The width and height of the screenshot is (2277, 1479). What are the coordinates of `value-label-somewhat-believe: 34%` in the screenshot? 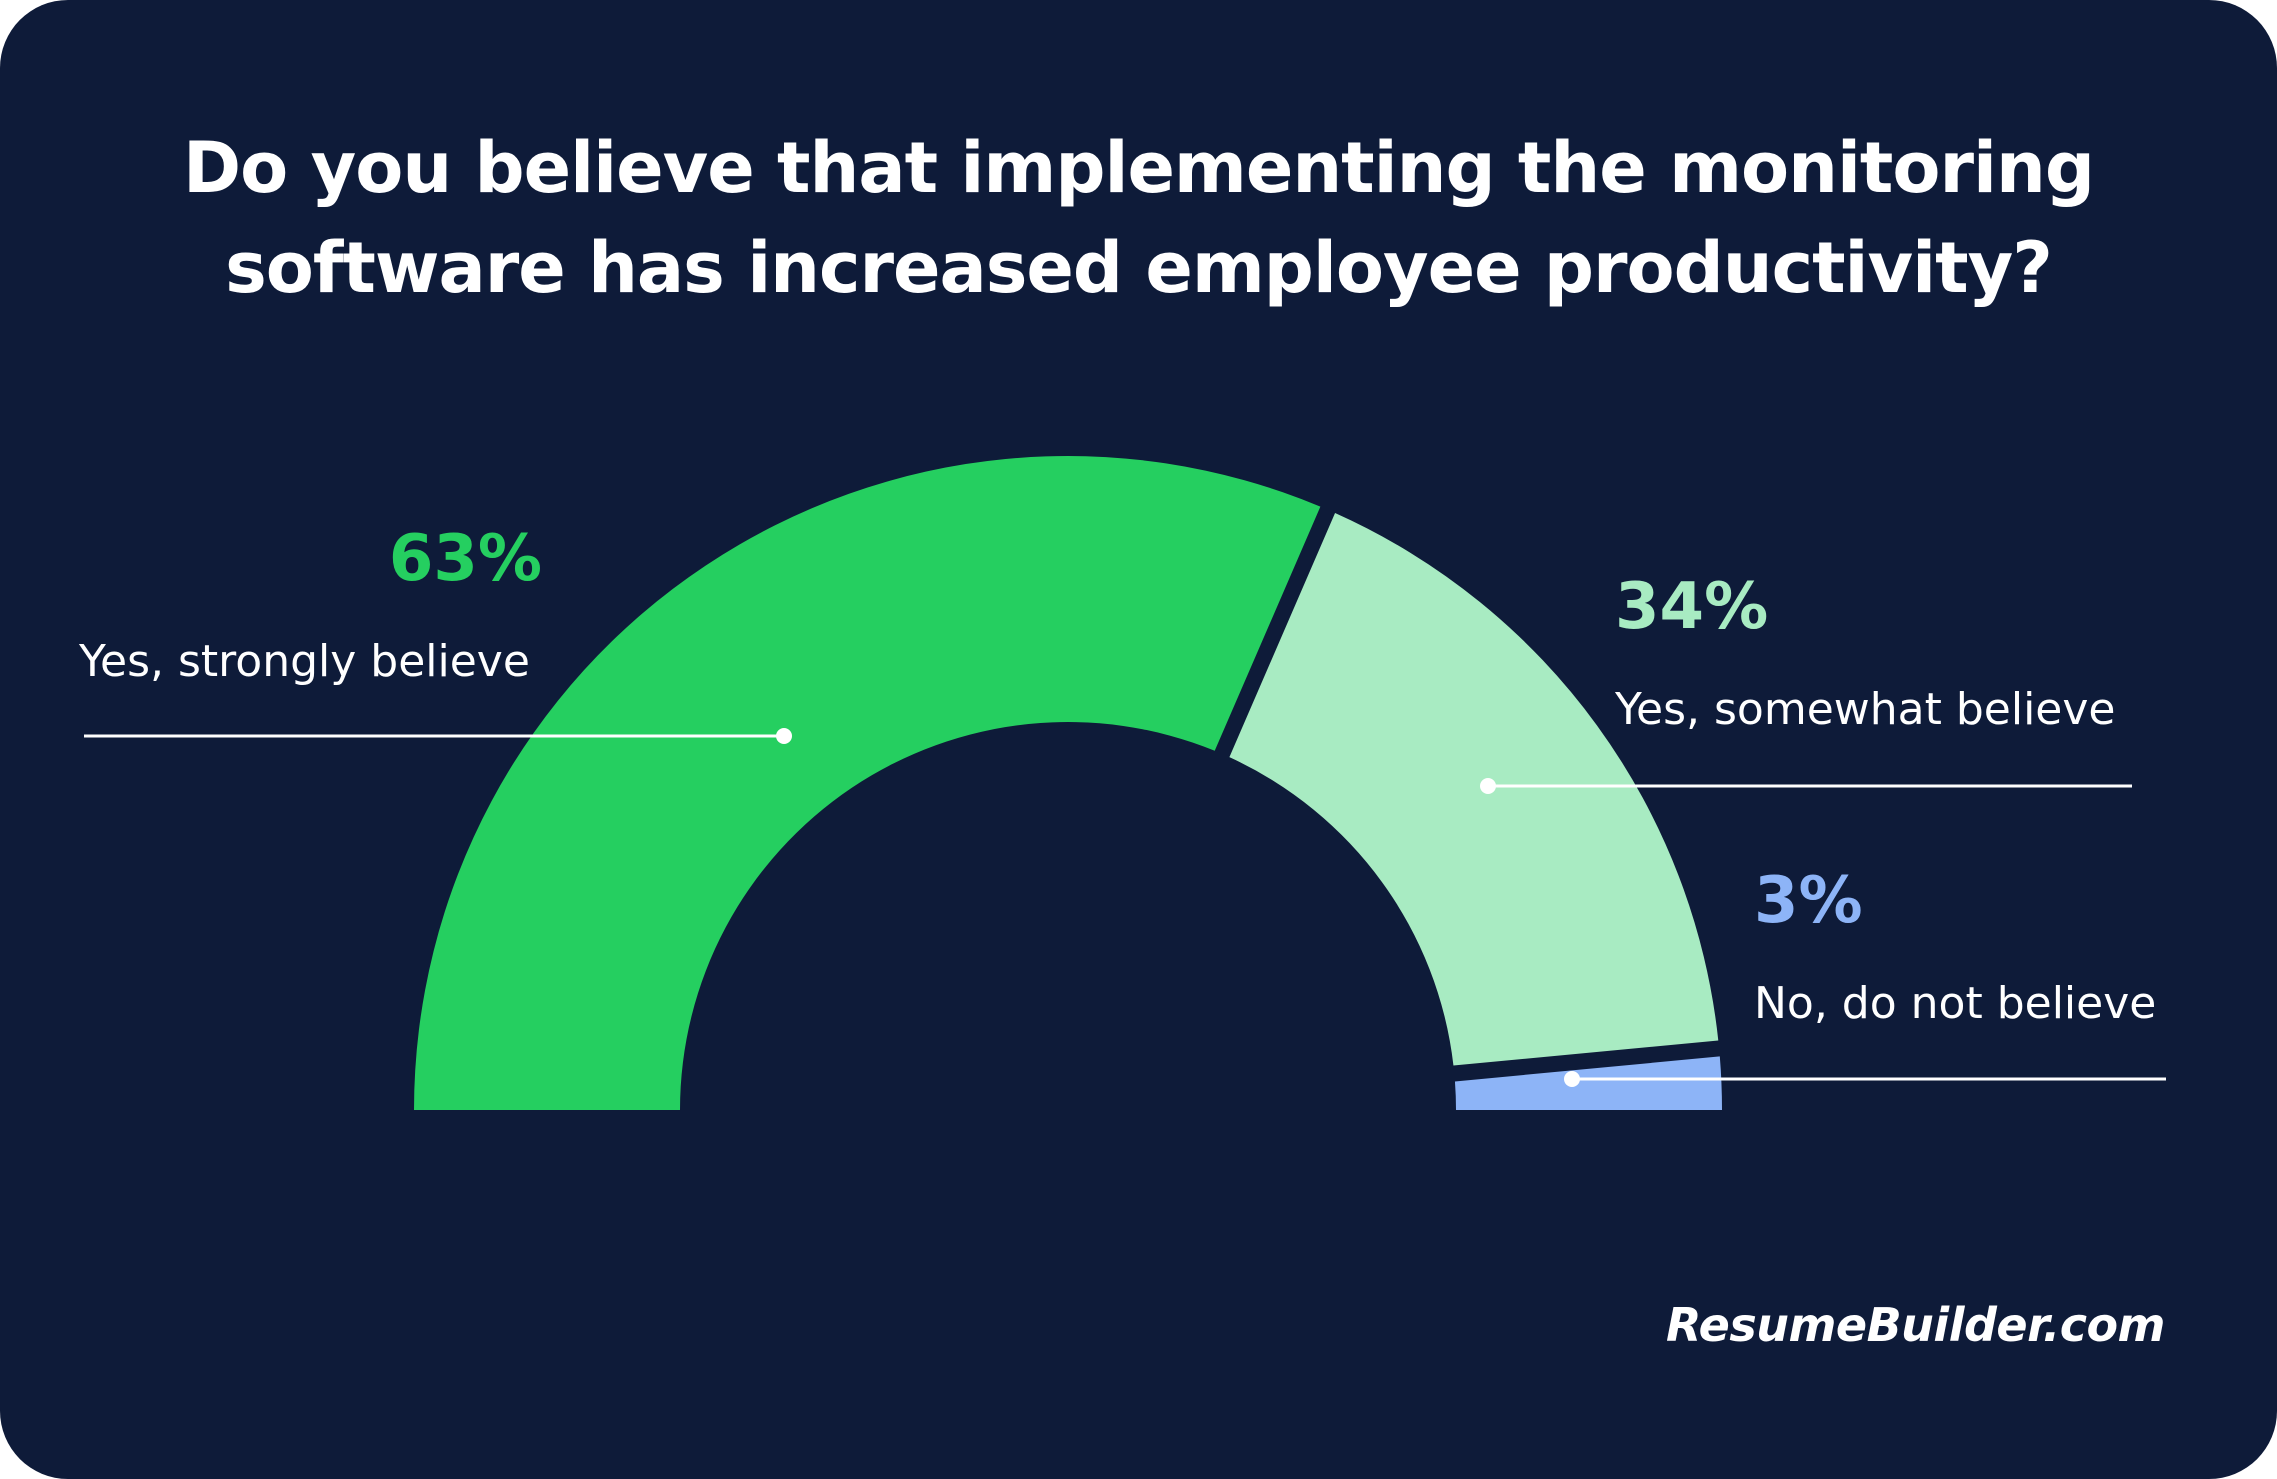 It's located at (1691, 607).